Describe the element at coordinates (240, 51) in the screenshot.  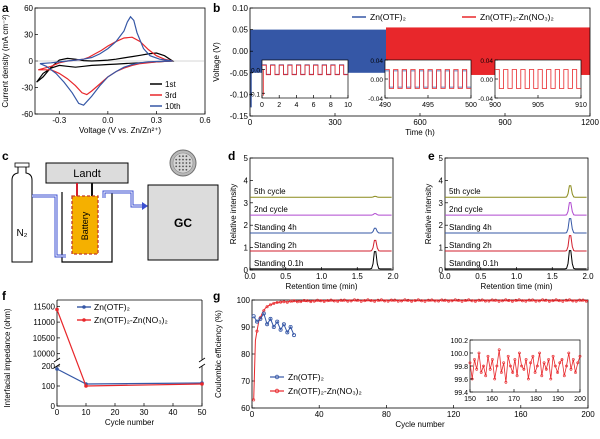
I see `panel-b-y-tick-label: 0.00` at that location.